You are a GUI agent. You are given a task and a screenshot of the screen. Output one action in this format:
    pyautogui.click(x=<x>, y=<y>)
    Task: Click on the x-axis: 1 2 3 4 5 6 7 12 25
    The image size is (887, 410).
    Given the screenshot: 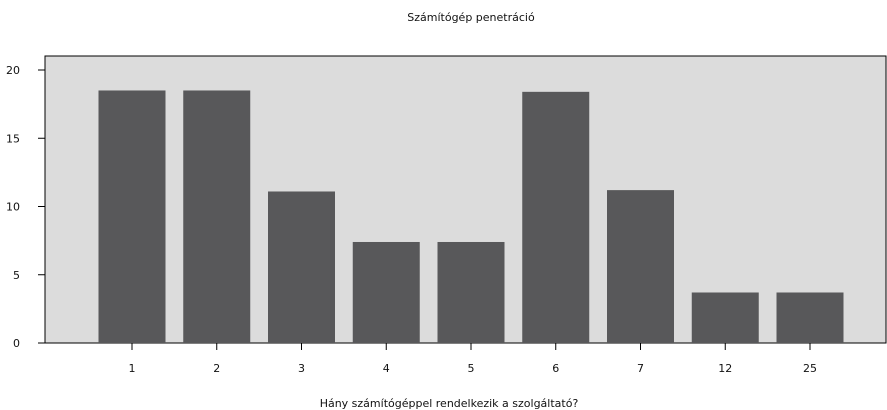 What is the action you would take?
    pyautogui.click(x=473, y=359)
    